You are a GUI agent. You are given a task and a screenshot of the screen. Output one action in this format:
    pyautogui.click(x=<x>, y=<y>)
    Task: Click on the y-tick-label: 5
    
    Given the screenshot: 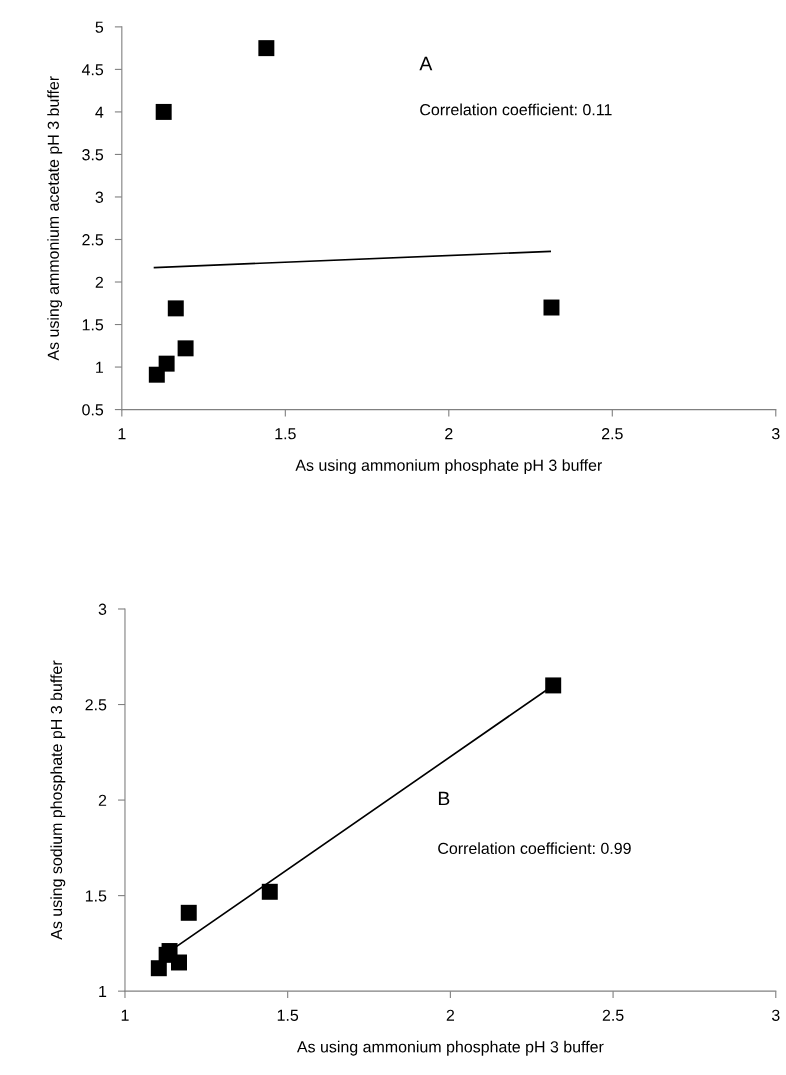 What is the action you would take?
    pyautogui.click(x=99, y=27)
    